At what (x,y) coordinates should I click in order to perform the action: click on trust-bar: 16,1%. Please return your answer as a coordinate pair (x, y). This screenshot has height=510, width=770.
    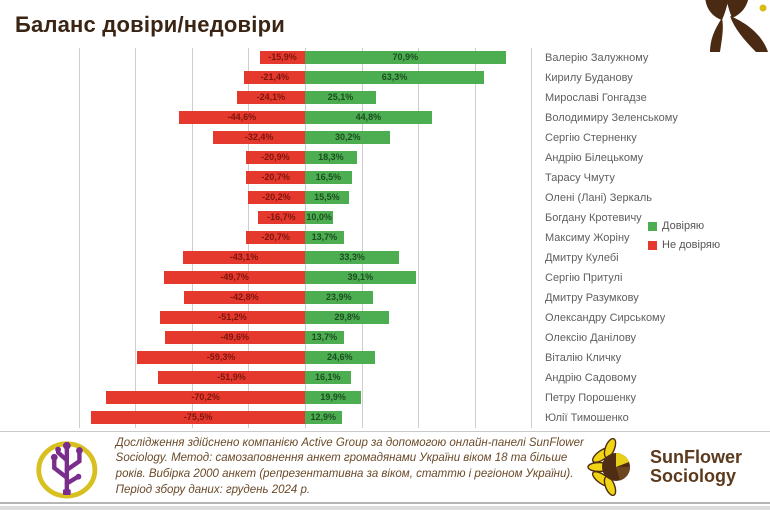
    Looking at the image, I should click on (328, 377).